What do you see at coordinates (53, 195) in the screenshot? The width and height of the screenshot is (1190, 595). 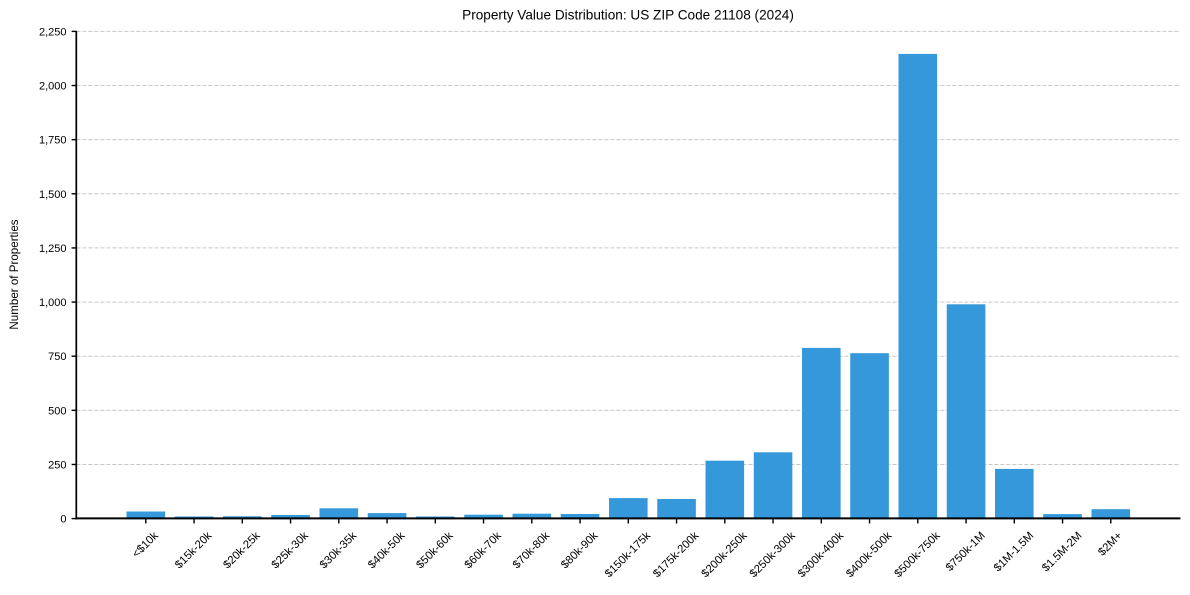 I see `svg-text: 1,500` at bounding box center [53, 195].